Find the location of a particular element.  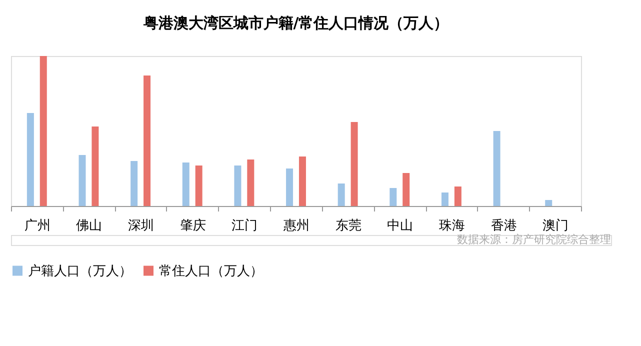

x-tick-label: 佛山 is located at coordinates (89, 226).